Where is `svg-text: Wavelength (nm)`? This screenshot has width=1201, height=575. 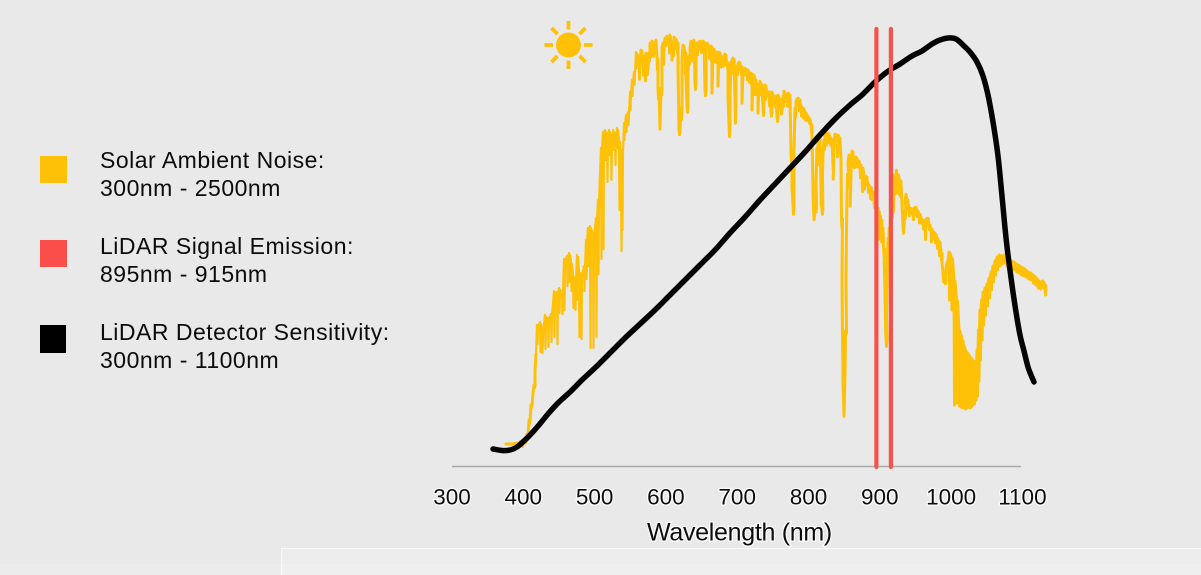
svg-text: Wavelength (nm) is located at coordinates (739, 533).